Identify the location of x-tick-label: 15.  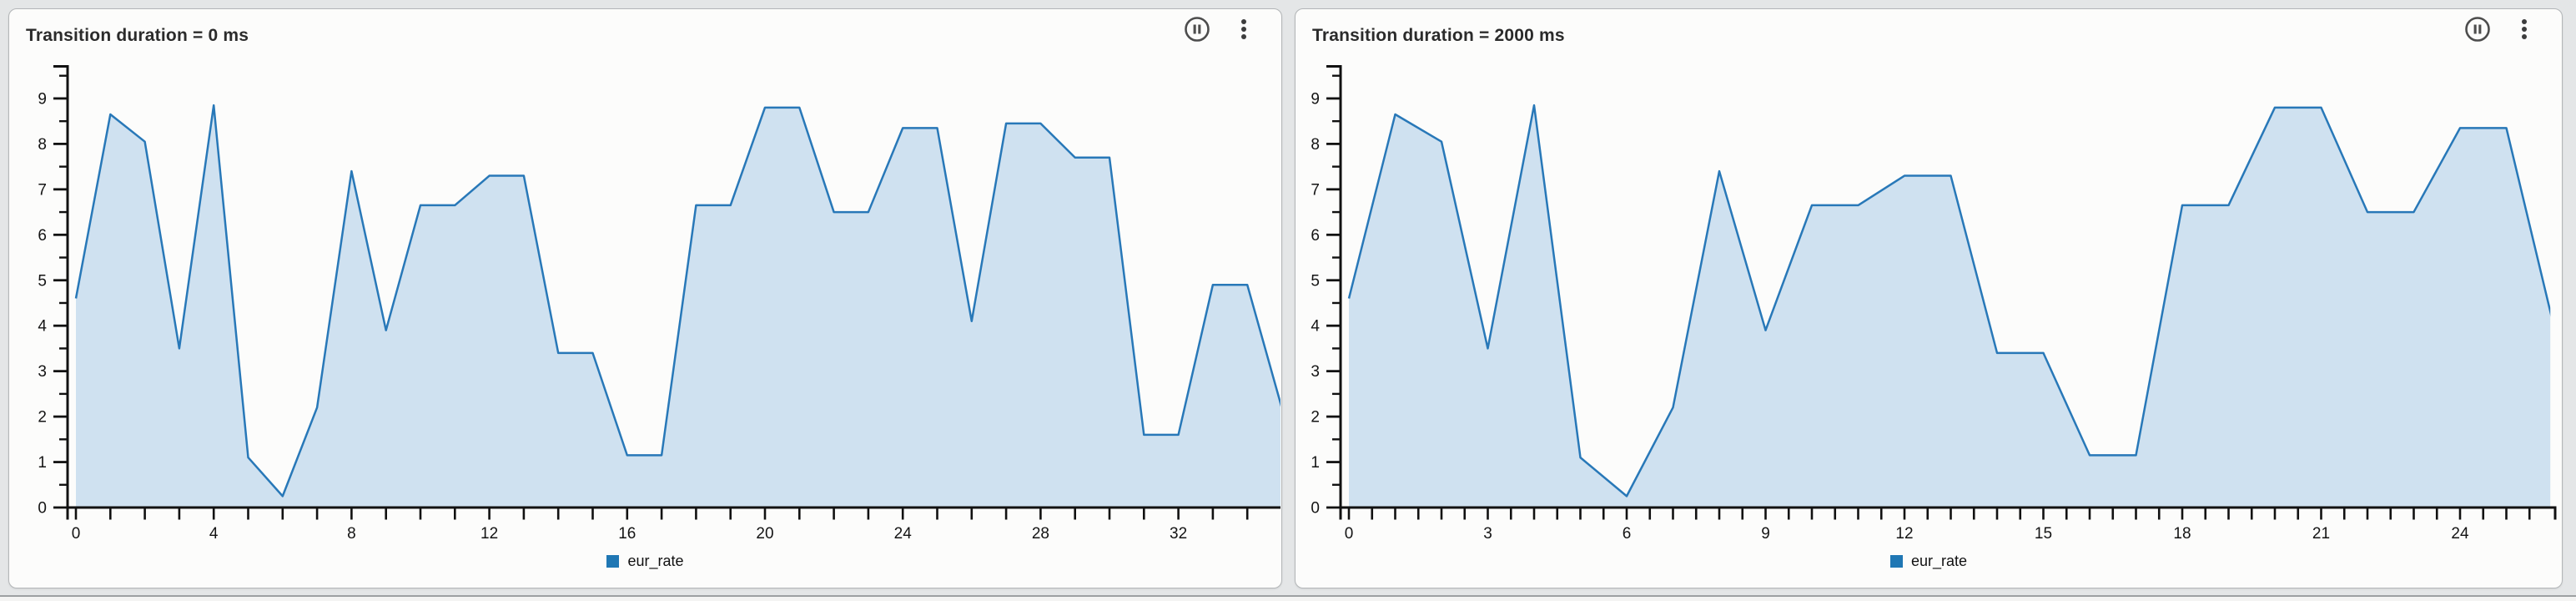
(2043, 534).